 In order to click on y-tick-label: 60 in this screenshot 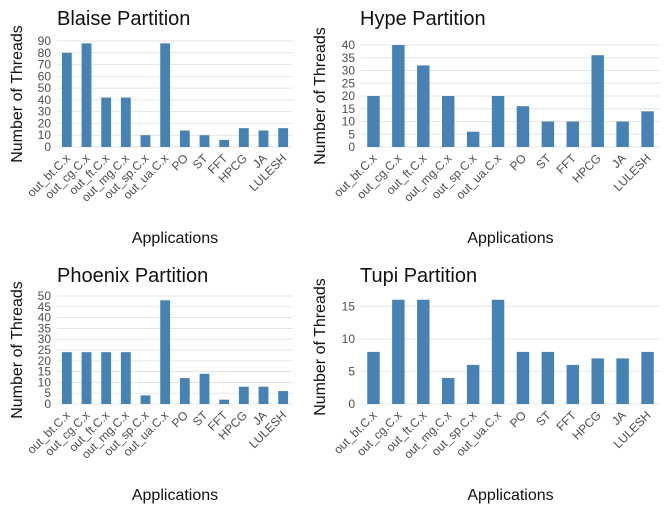, I will do `click(45, 76)`.